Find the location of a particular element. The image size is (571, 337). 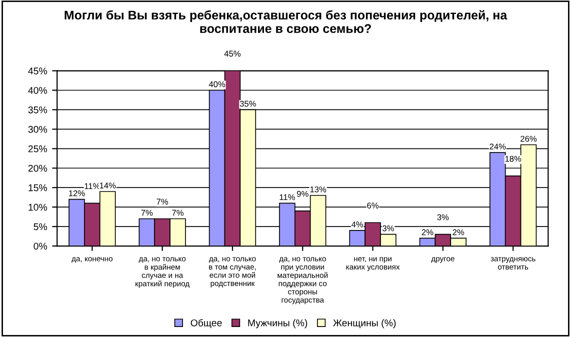

data-label: 4% is located at coordinates (358, 225).